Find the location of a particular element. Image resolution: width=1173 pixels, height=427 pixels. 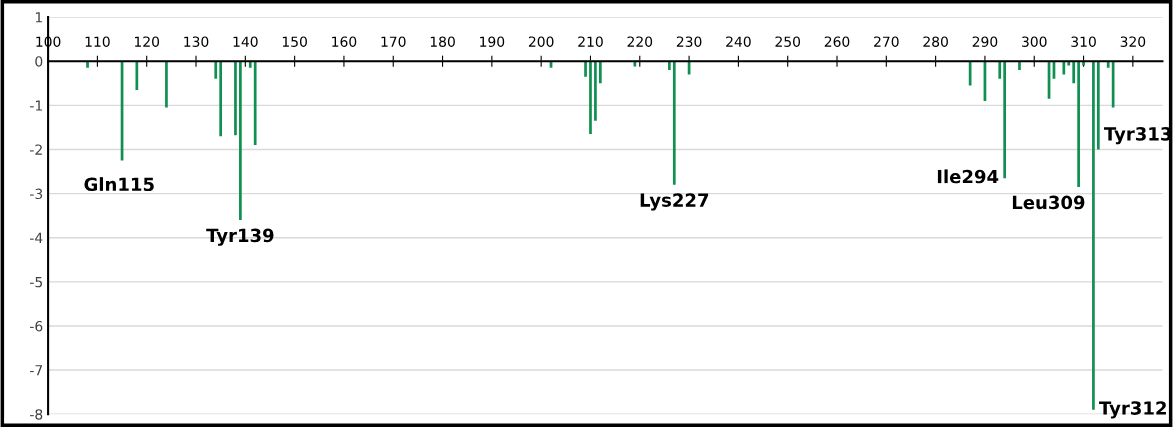

x-tick-label: 160 is located at coordinates (344, 41).